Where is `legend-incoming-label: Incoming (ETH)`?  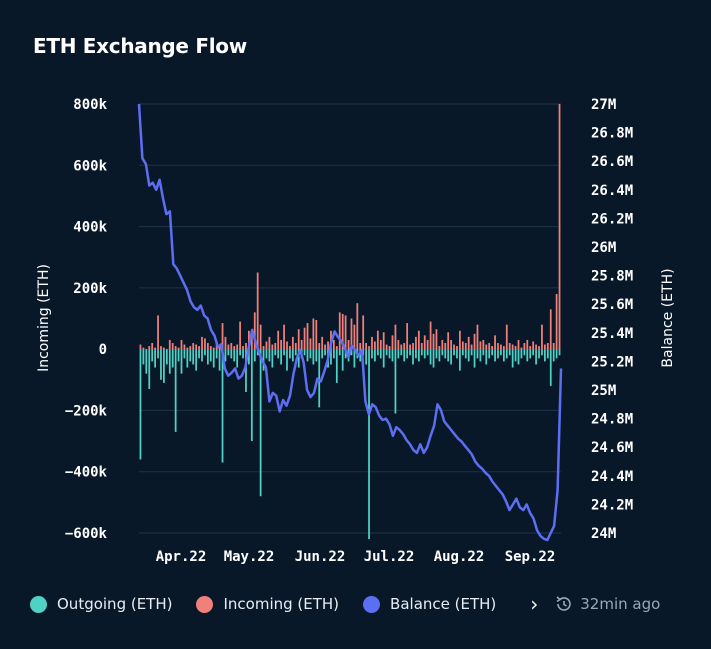
legend-incoming-label: Incoming (ETH) is located at coordinates (281, 604).